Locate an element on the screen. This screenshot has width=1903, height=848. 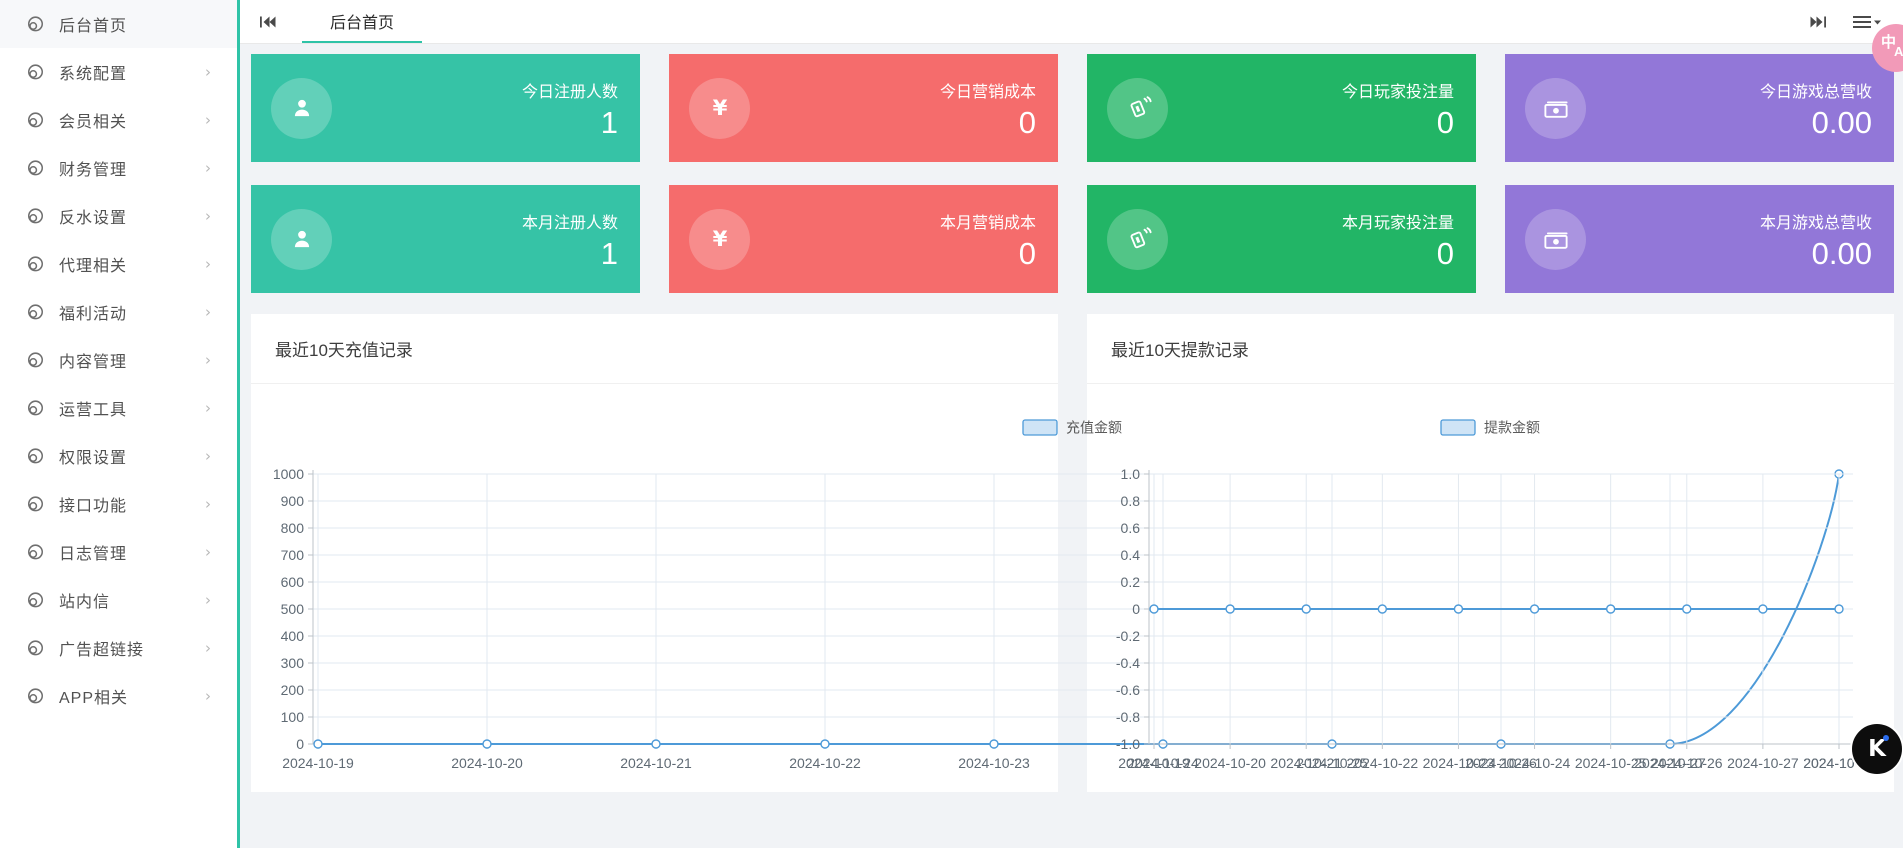
sidebar-item-8: 内容管理 › is located at coordinates (118, 360).